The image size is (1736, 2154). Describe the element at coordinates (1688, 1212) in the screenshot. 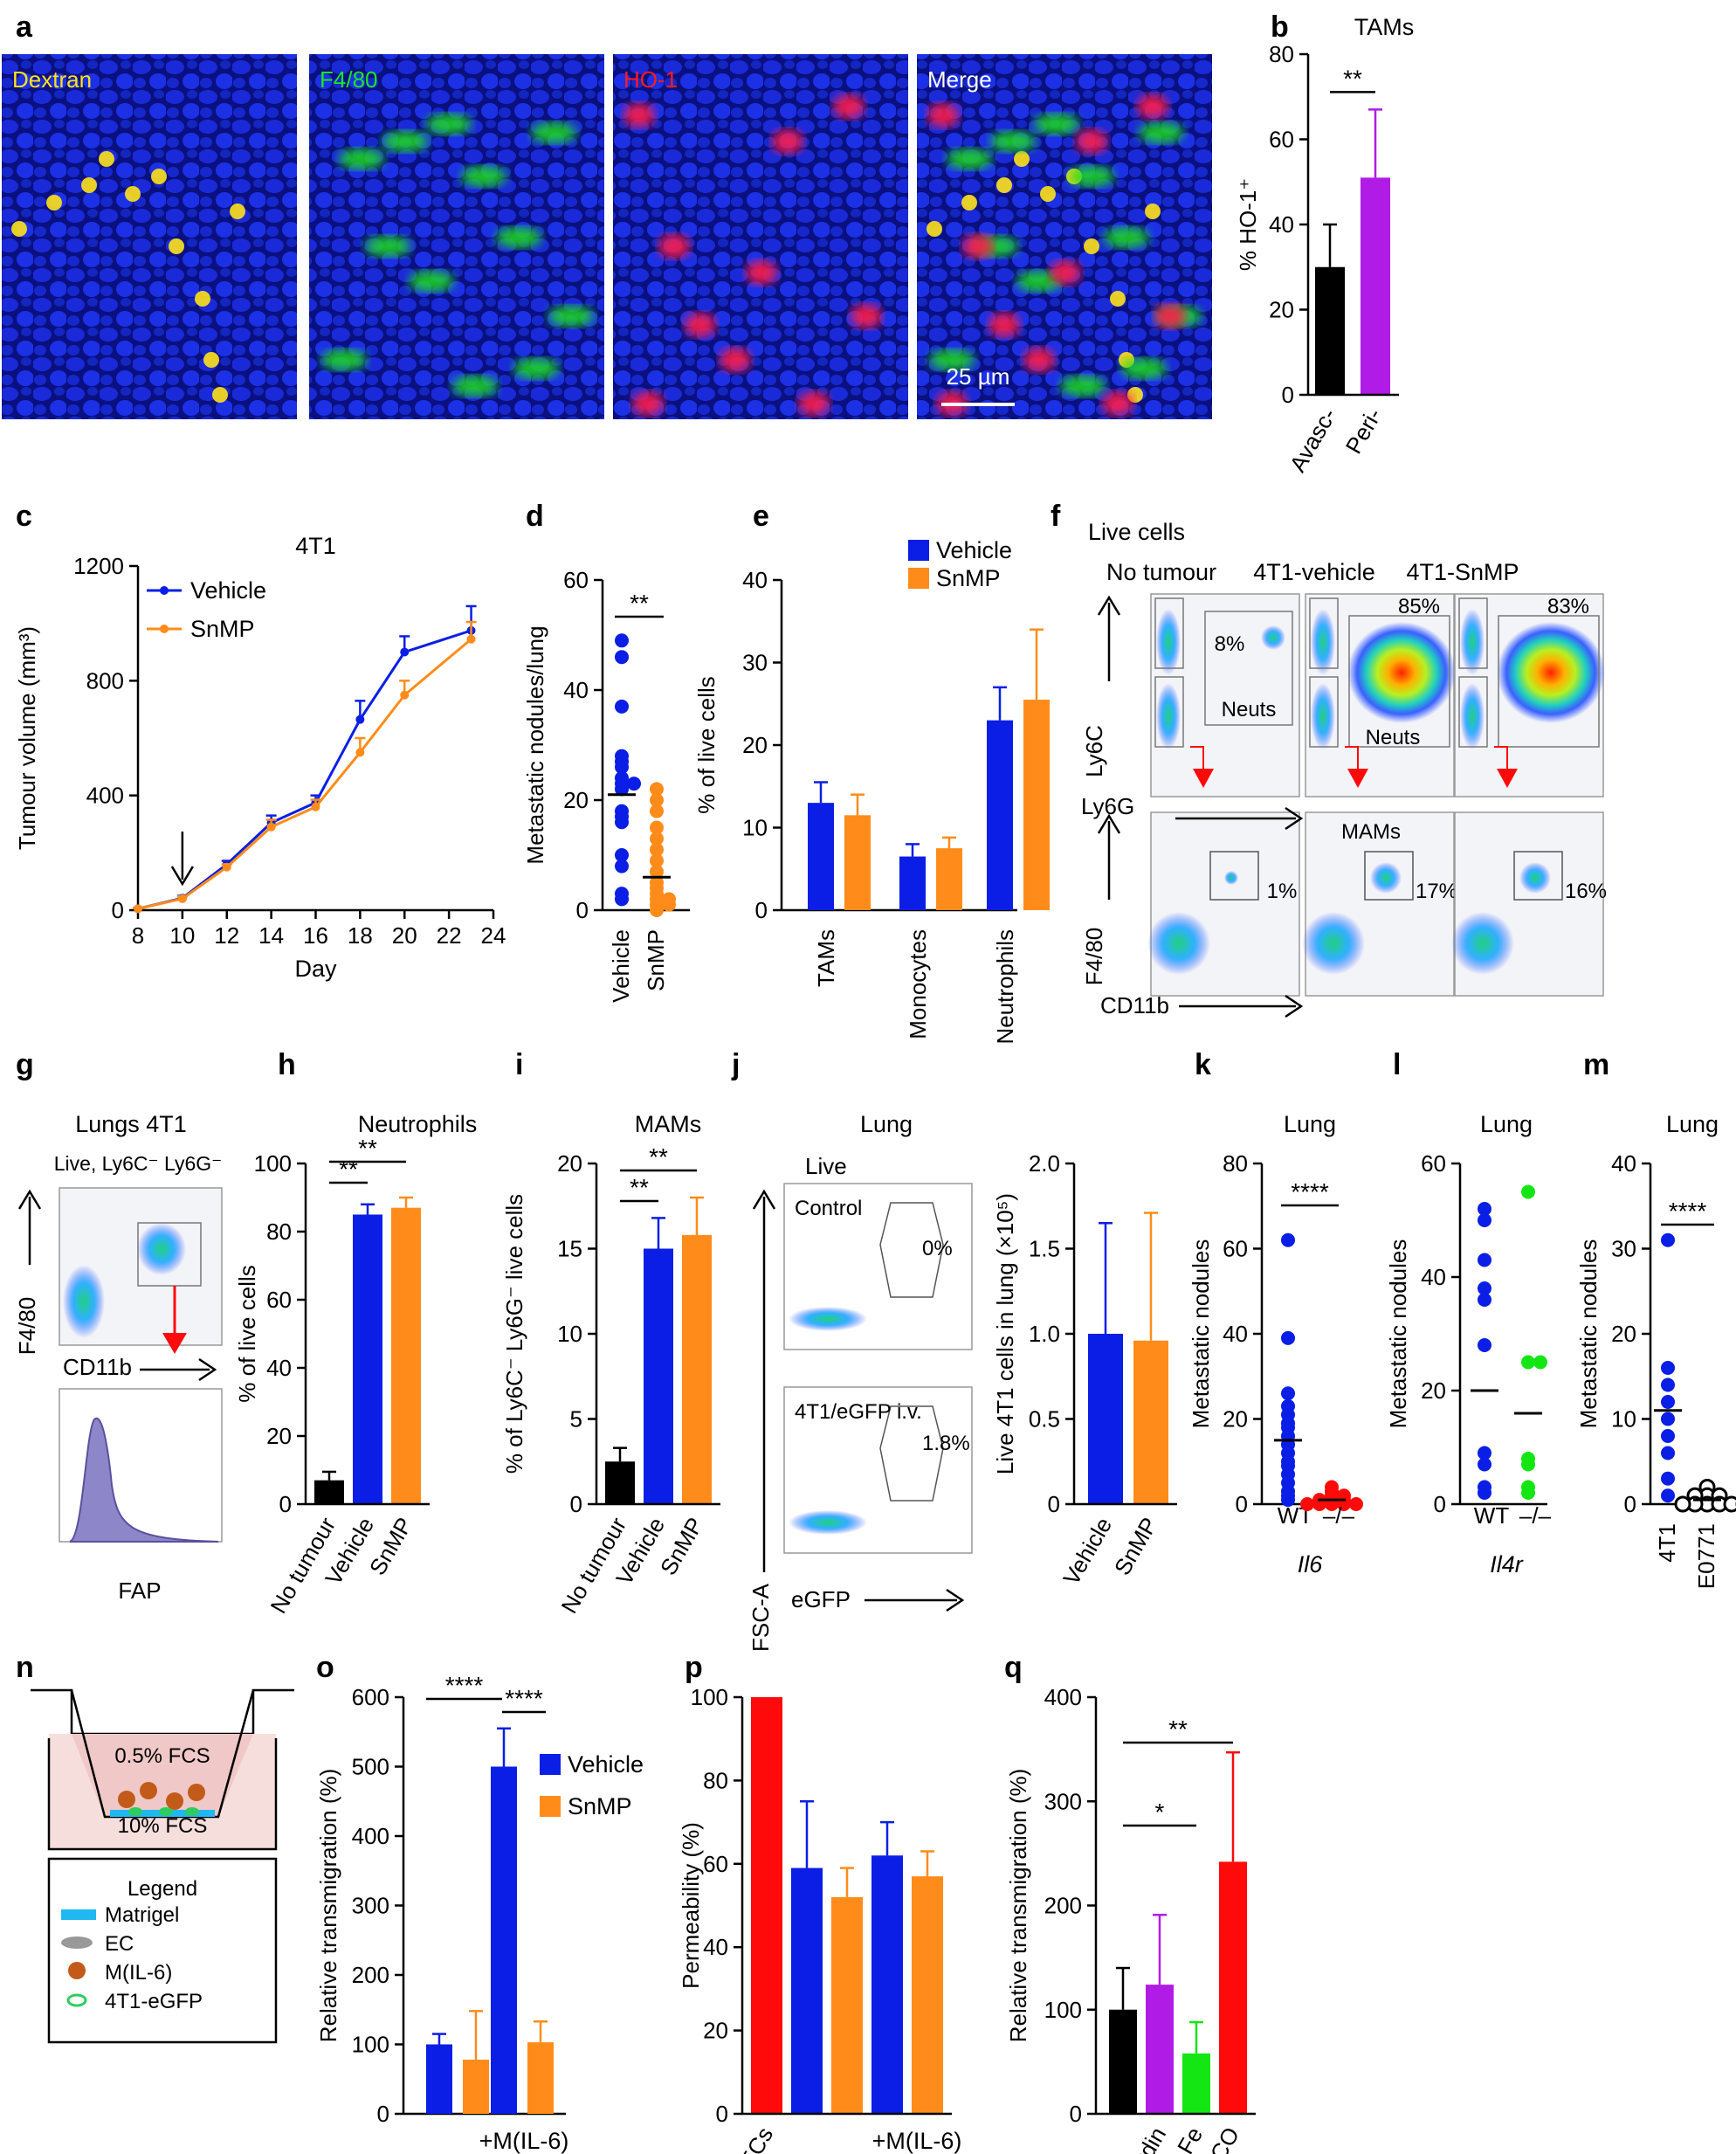

I see `significance-label: ****` at that location.